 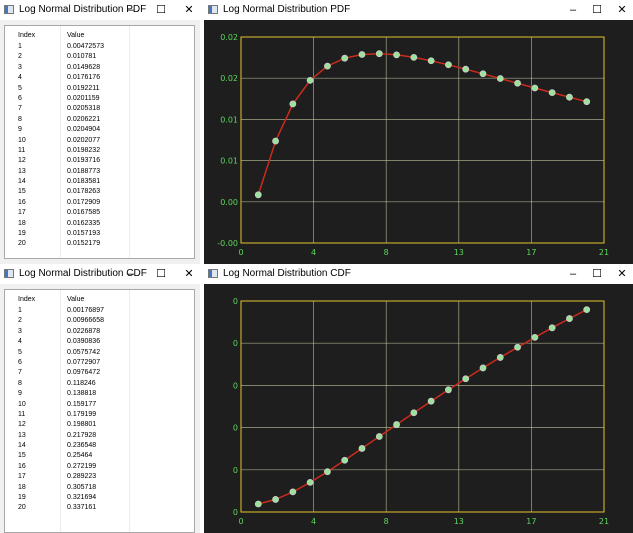 I want to click on table-row: 3 0.0226878, so click(x=99, y=332).